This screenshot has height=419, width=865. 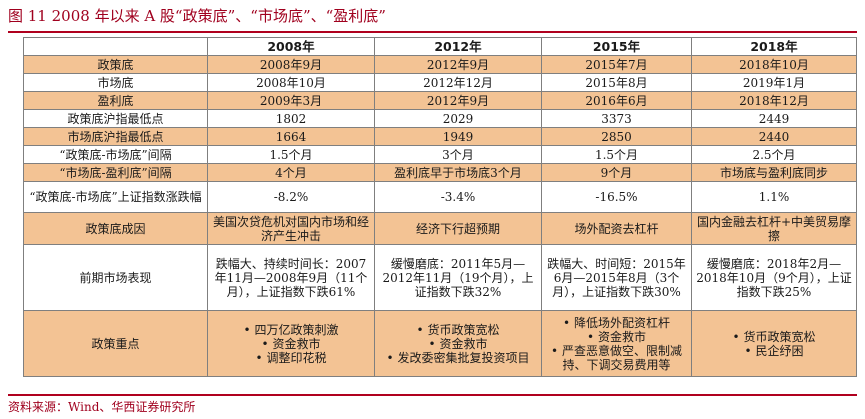 I want to click on table-cell: • 货币政策宽松 • 资金救市 • 发改委密集批复投资项目, so click(x=458, y=343).